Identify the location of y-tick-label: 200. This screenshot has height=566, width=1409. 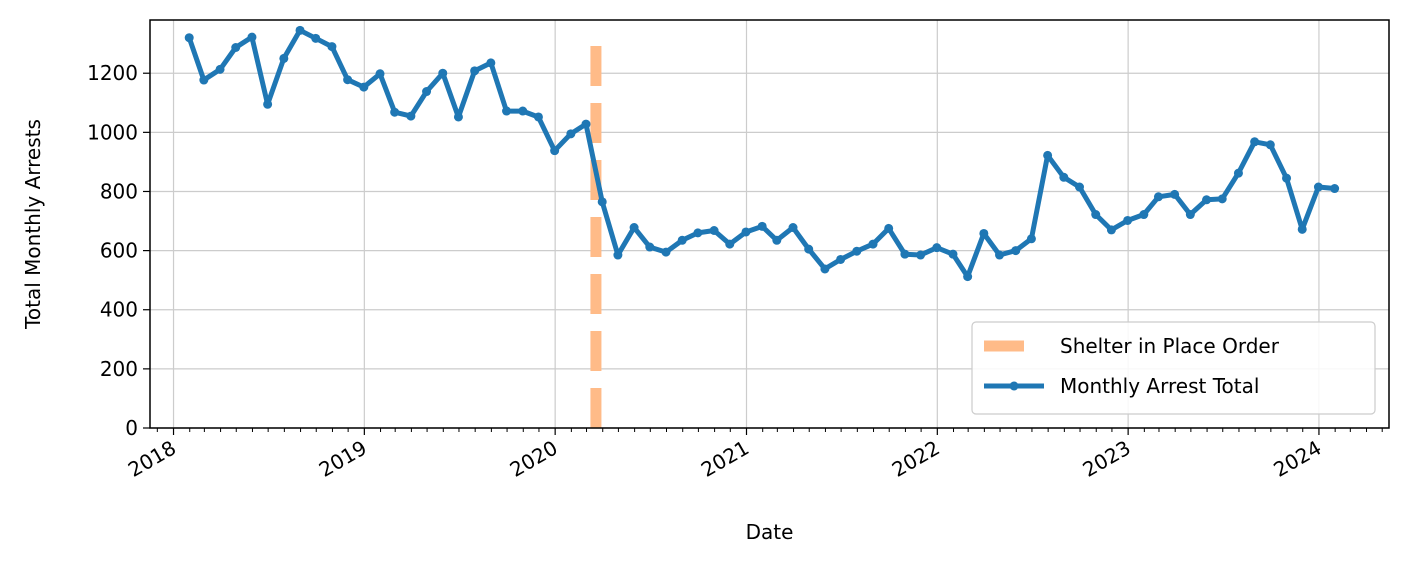
(119, 369).